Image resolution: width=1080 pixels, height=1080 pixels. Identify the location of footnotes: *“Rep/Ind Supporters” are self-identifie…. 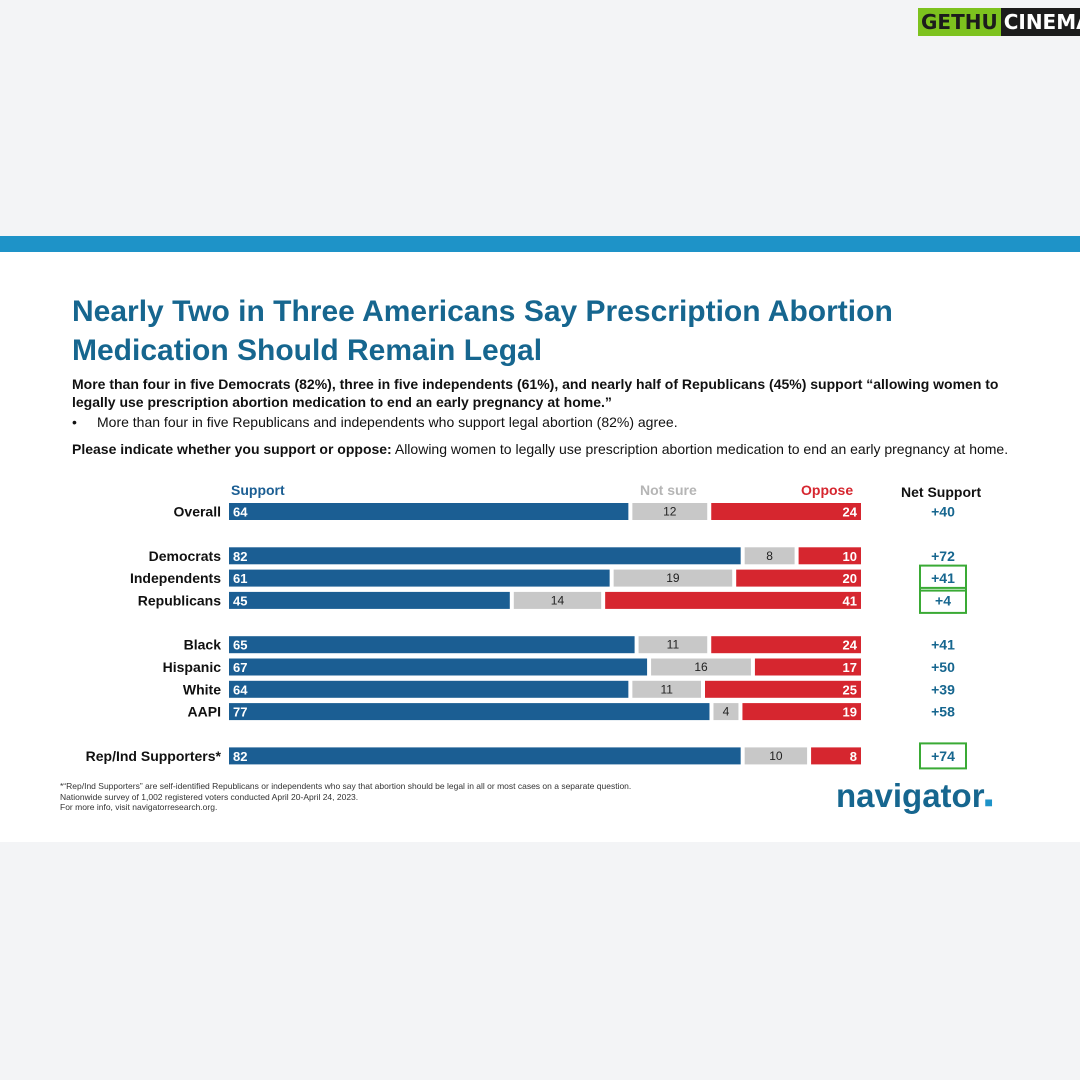
(440, 797).